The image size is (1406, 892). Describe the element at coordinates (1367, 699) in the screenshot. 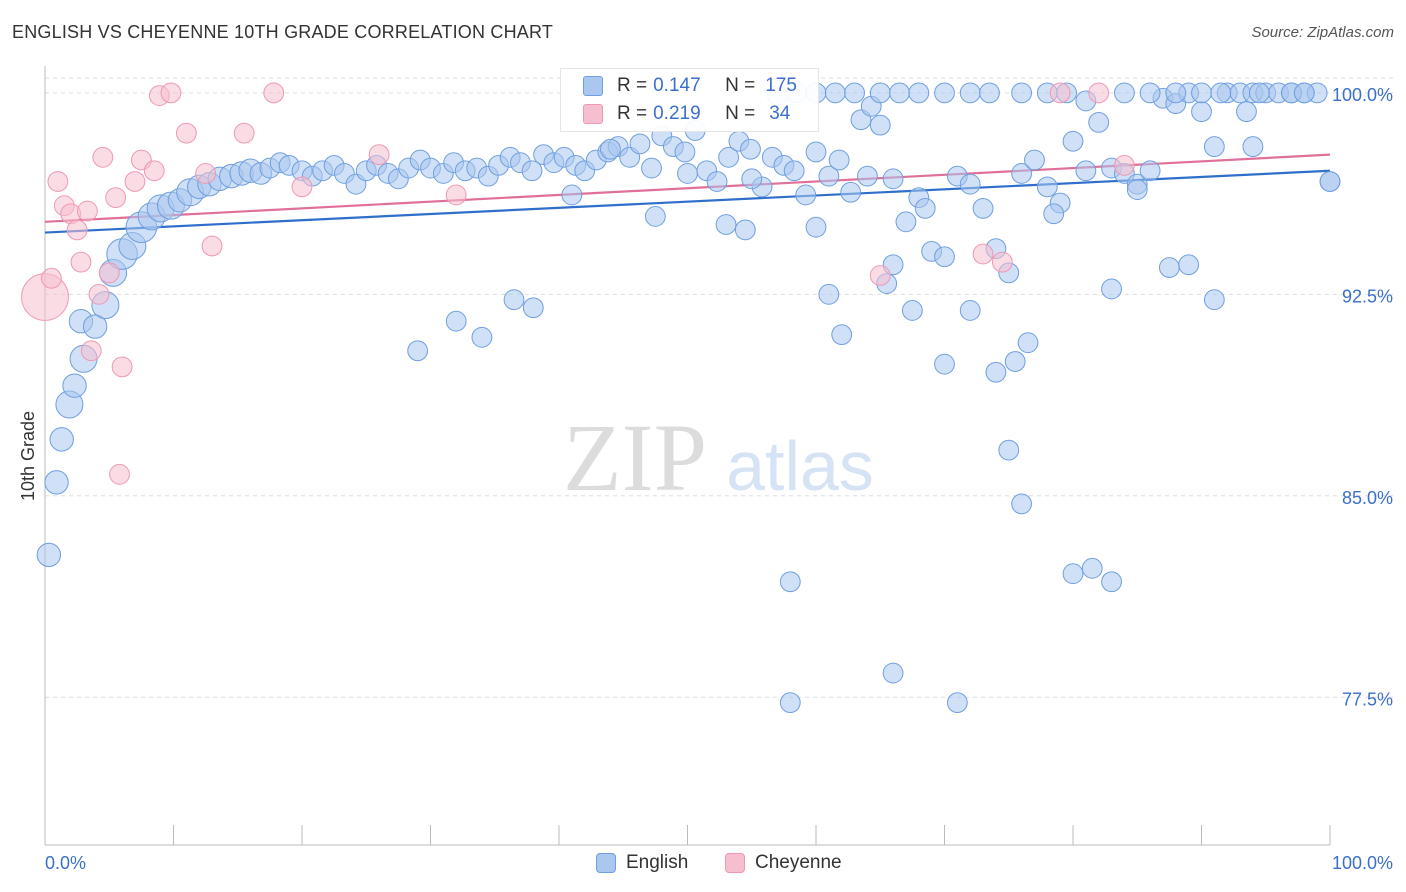

I see `y-tick-label: 77.5%` at that location.